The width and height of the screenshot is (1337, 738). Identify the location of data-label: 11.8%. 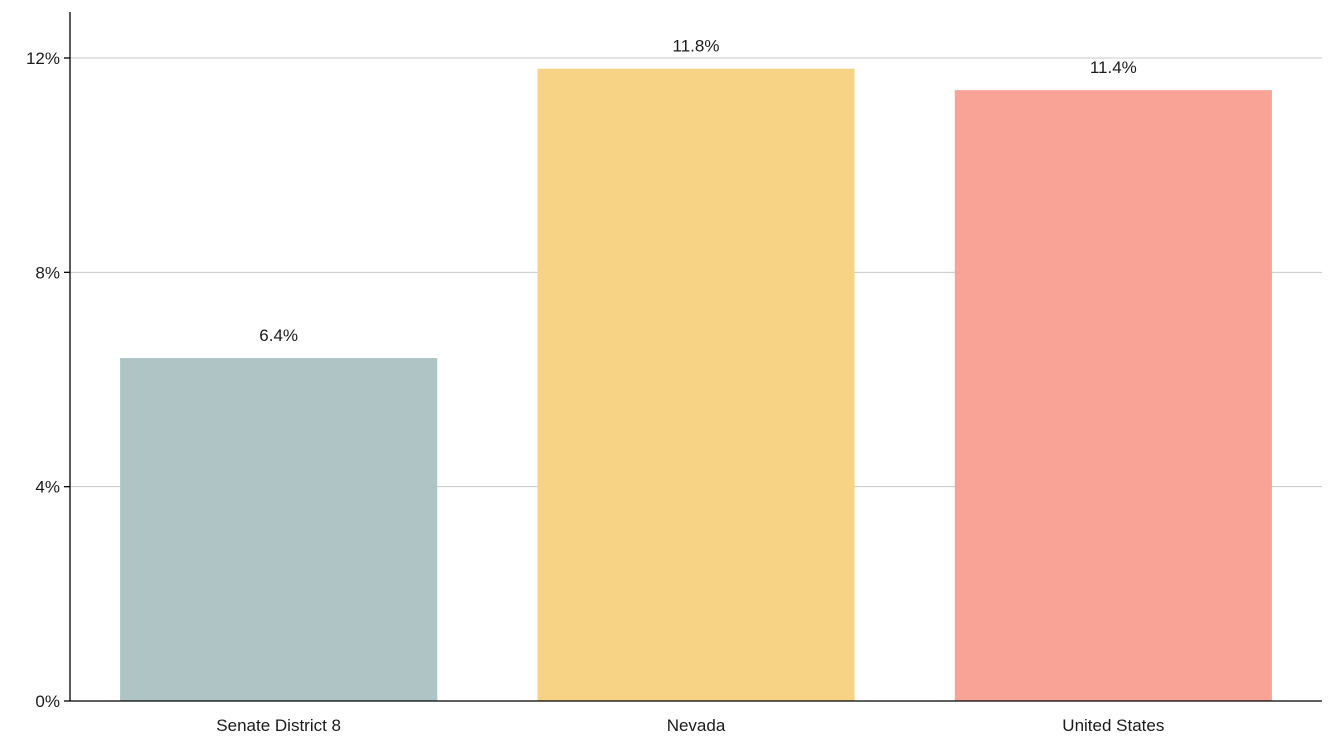
(696, 46).